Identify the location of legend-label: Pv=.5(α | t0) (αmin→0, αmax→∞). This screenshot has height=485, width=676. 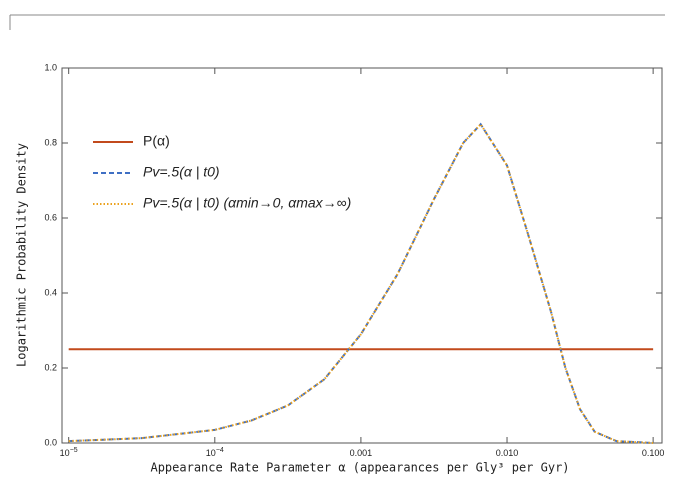
(247, 203).